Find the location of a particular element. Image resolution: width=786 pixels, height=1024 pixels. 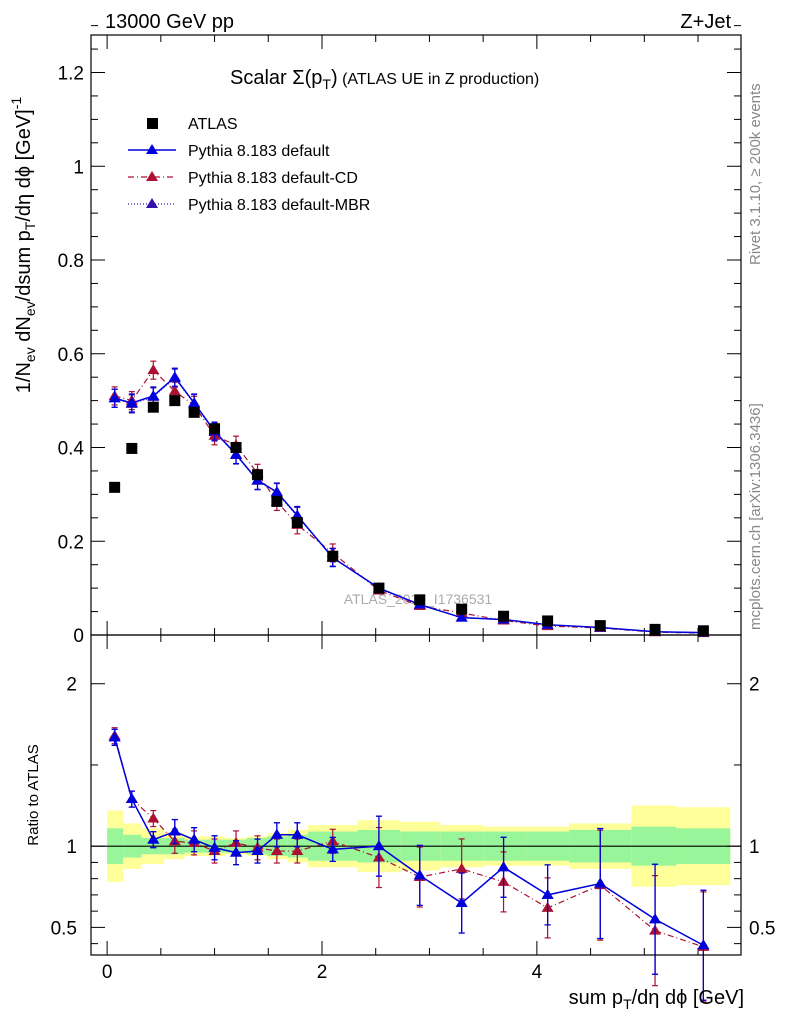

legend-default-marker is located at coordinates (152, 149).